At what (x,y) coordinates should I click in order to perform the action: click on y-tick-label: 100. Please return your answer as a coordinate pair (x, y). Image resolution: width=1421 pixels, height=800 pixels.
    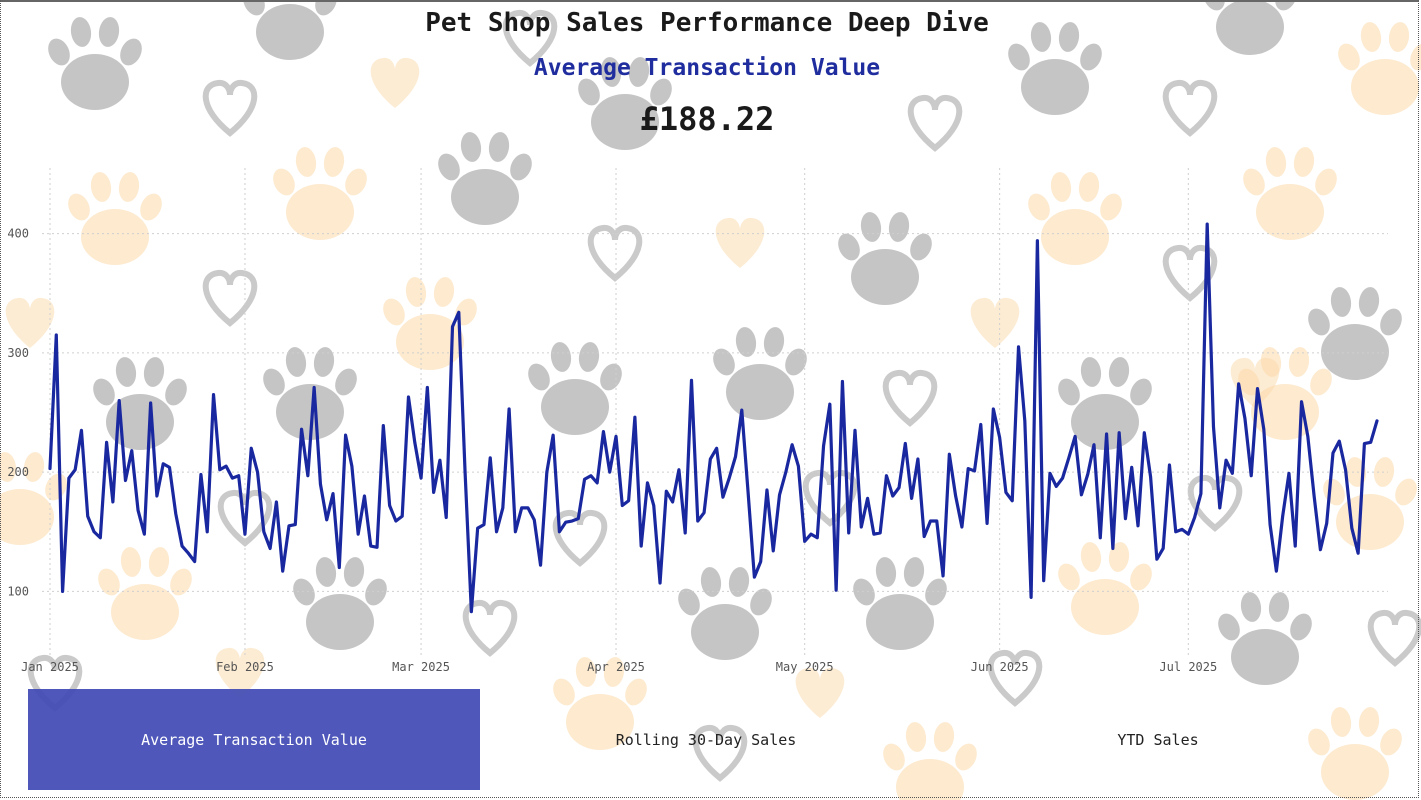
    Looking at the image, I should click on (18, 591).